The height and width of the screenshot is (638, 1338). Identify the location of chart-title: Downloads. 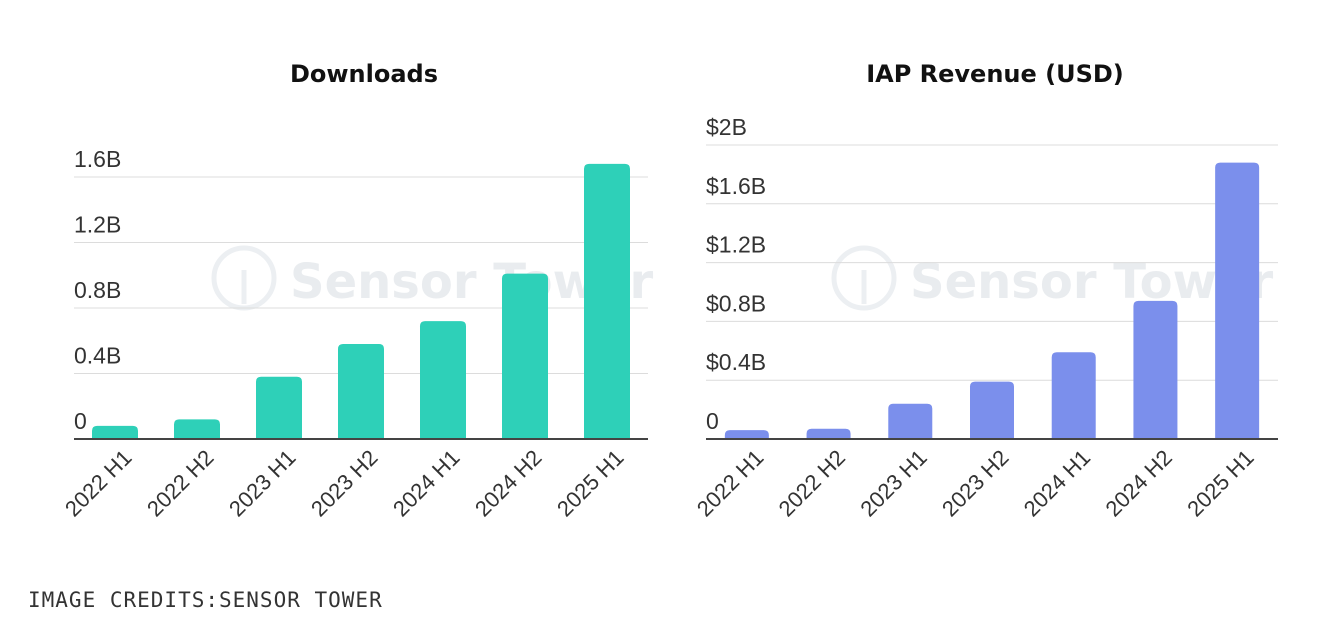
(364, 74).